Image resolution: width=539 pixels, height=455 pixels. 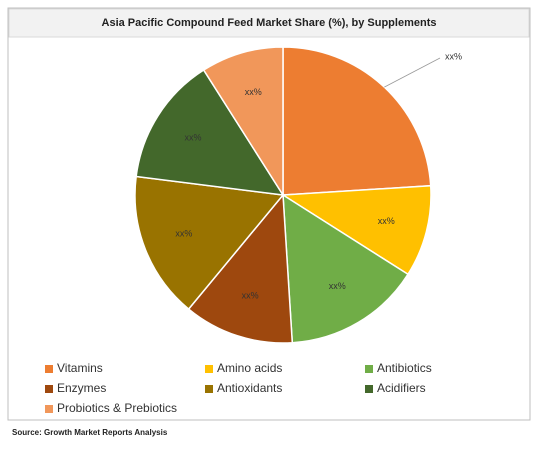 I want to click on source: Source: Growth Market Reports Analysis, so click(x=90, y=432).